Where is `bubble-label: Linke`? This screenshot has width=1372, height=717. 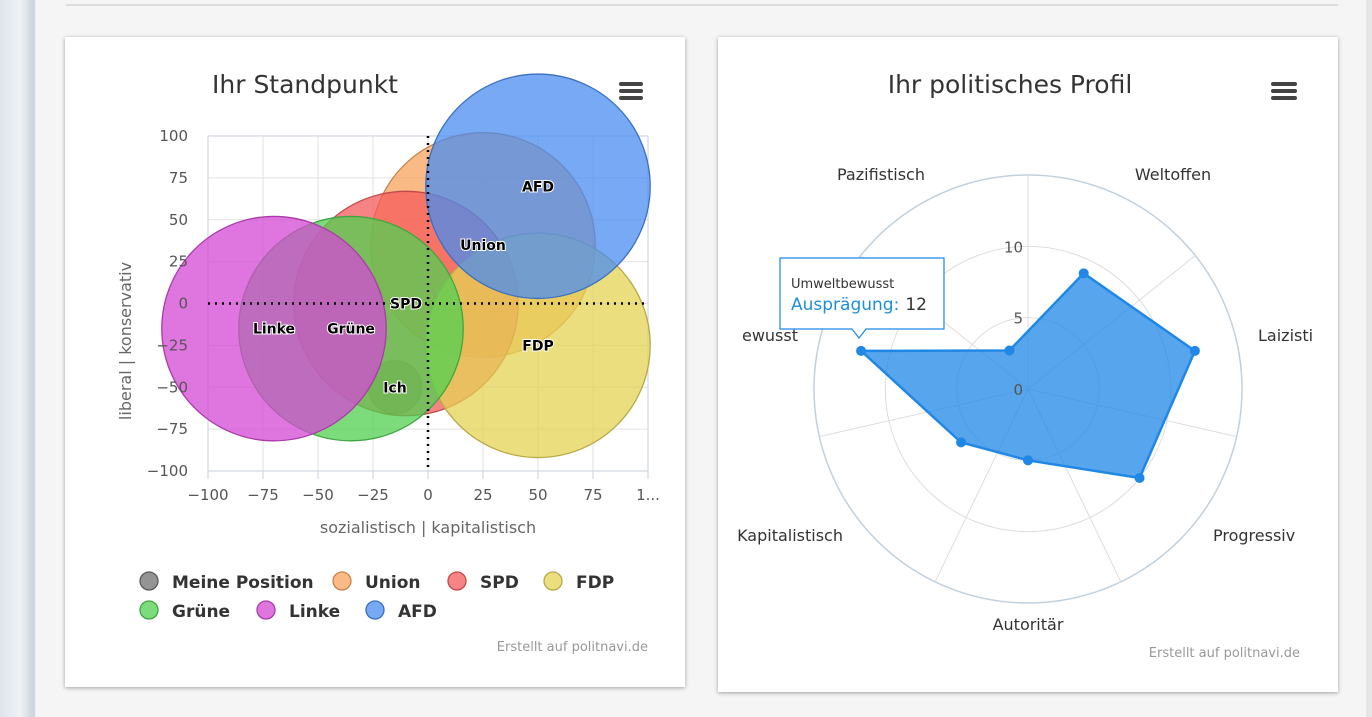
bubble-label: Linke is located at coordinates (274, 330).